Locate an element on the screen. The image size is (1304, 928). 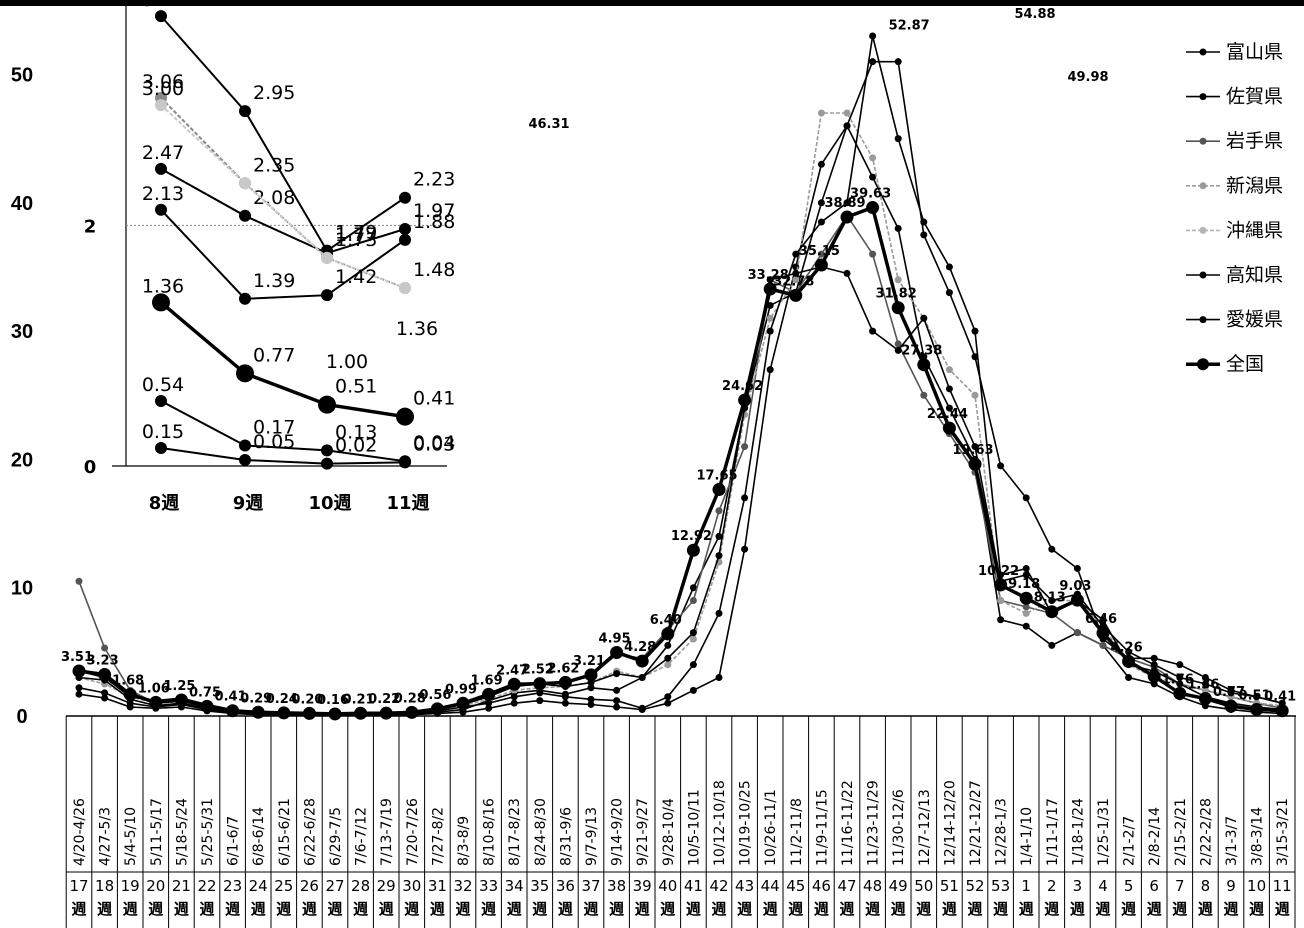
data-label: 1.76 is located at coordinates (1178, 679).